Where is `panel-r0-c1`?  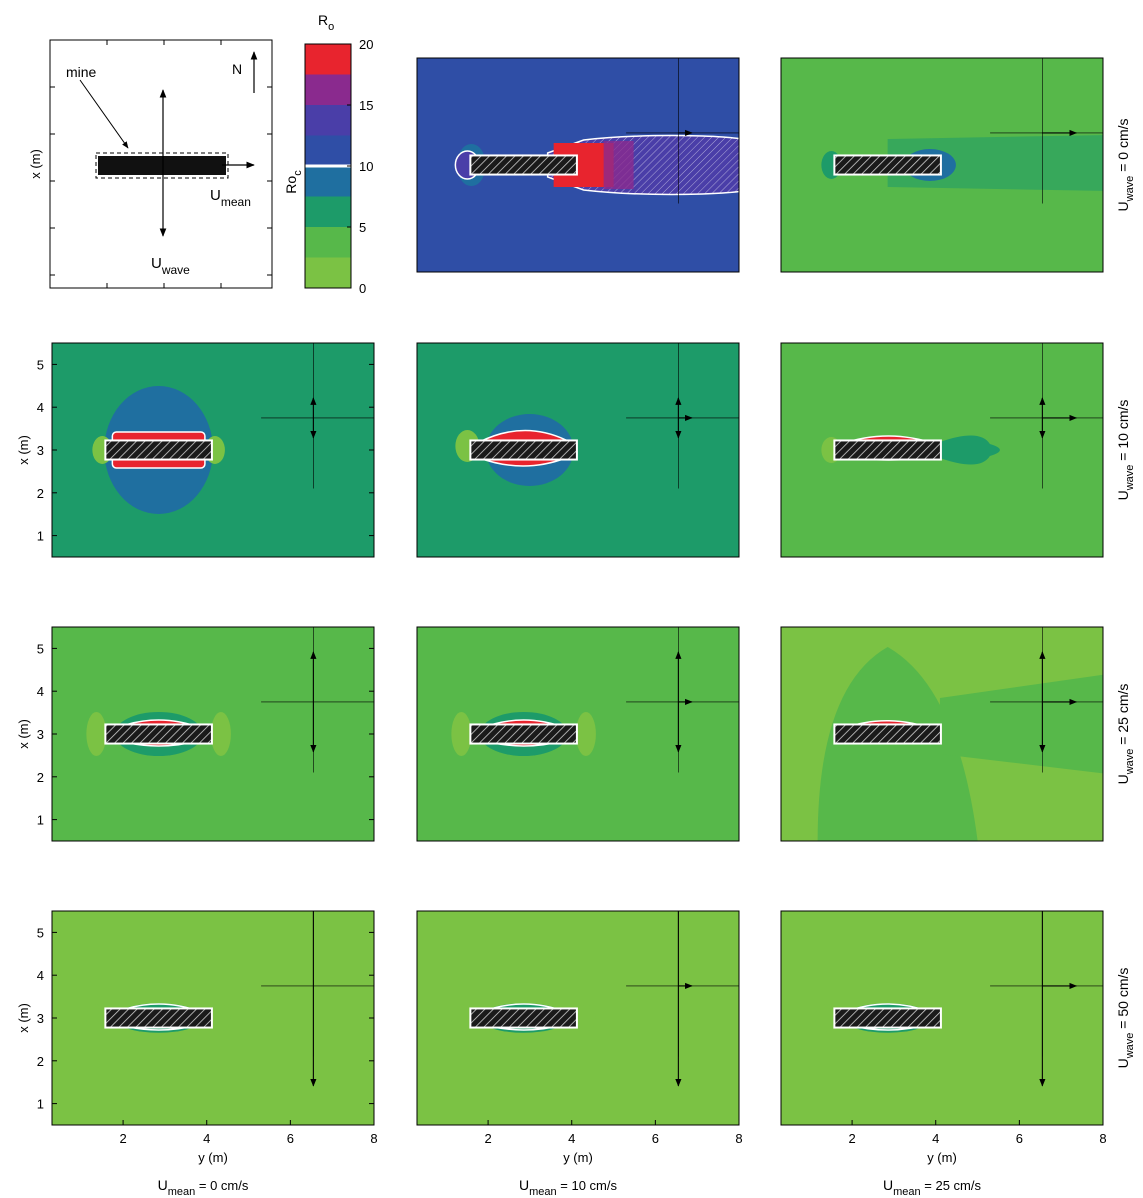
panel-r0-c1 is located at coordinates (578, 165).